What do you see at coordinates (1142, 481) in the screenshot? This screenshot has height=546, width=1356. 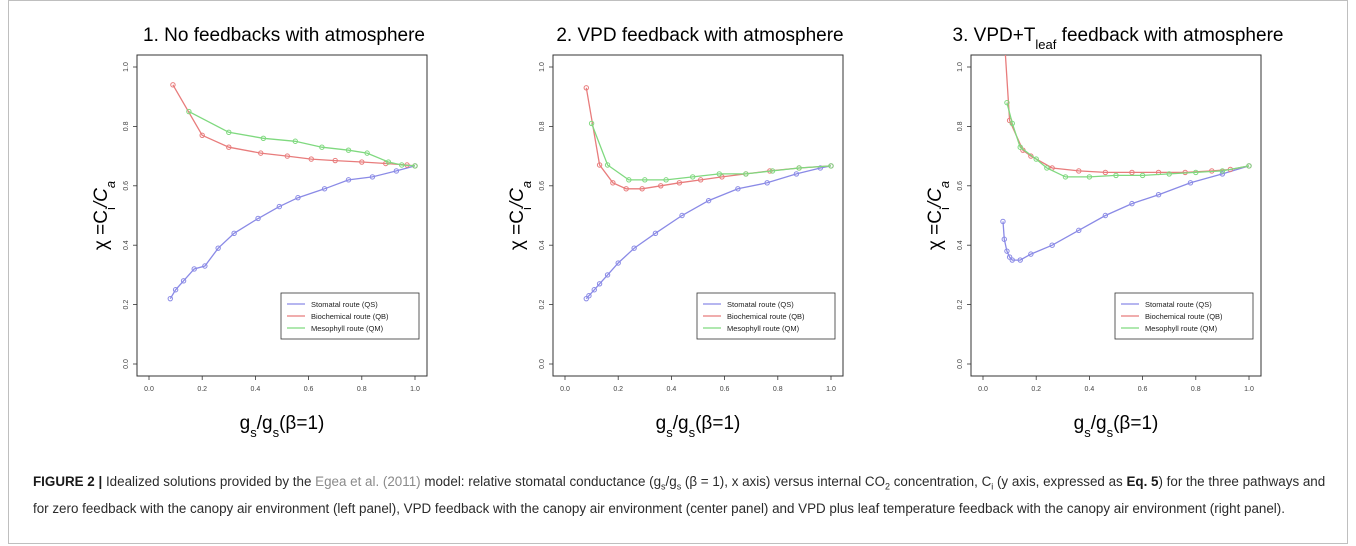 I see `caption-equation-link: Eq. 5` at bounding box center [1142, 481].